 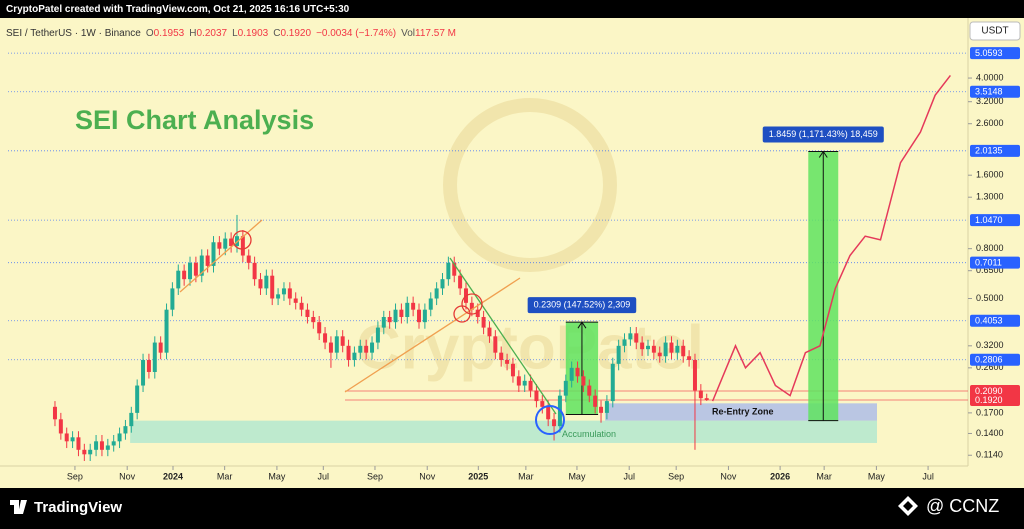 I want to click on chart-title: SEI Chart Analysis, so click(x=194, y=120).